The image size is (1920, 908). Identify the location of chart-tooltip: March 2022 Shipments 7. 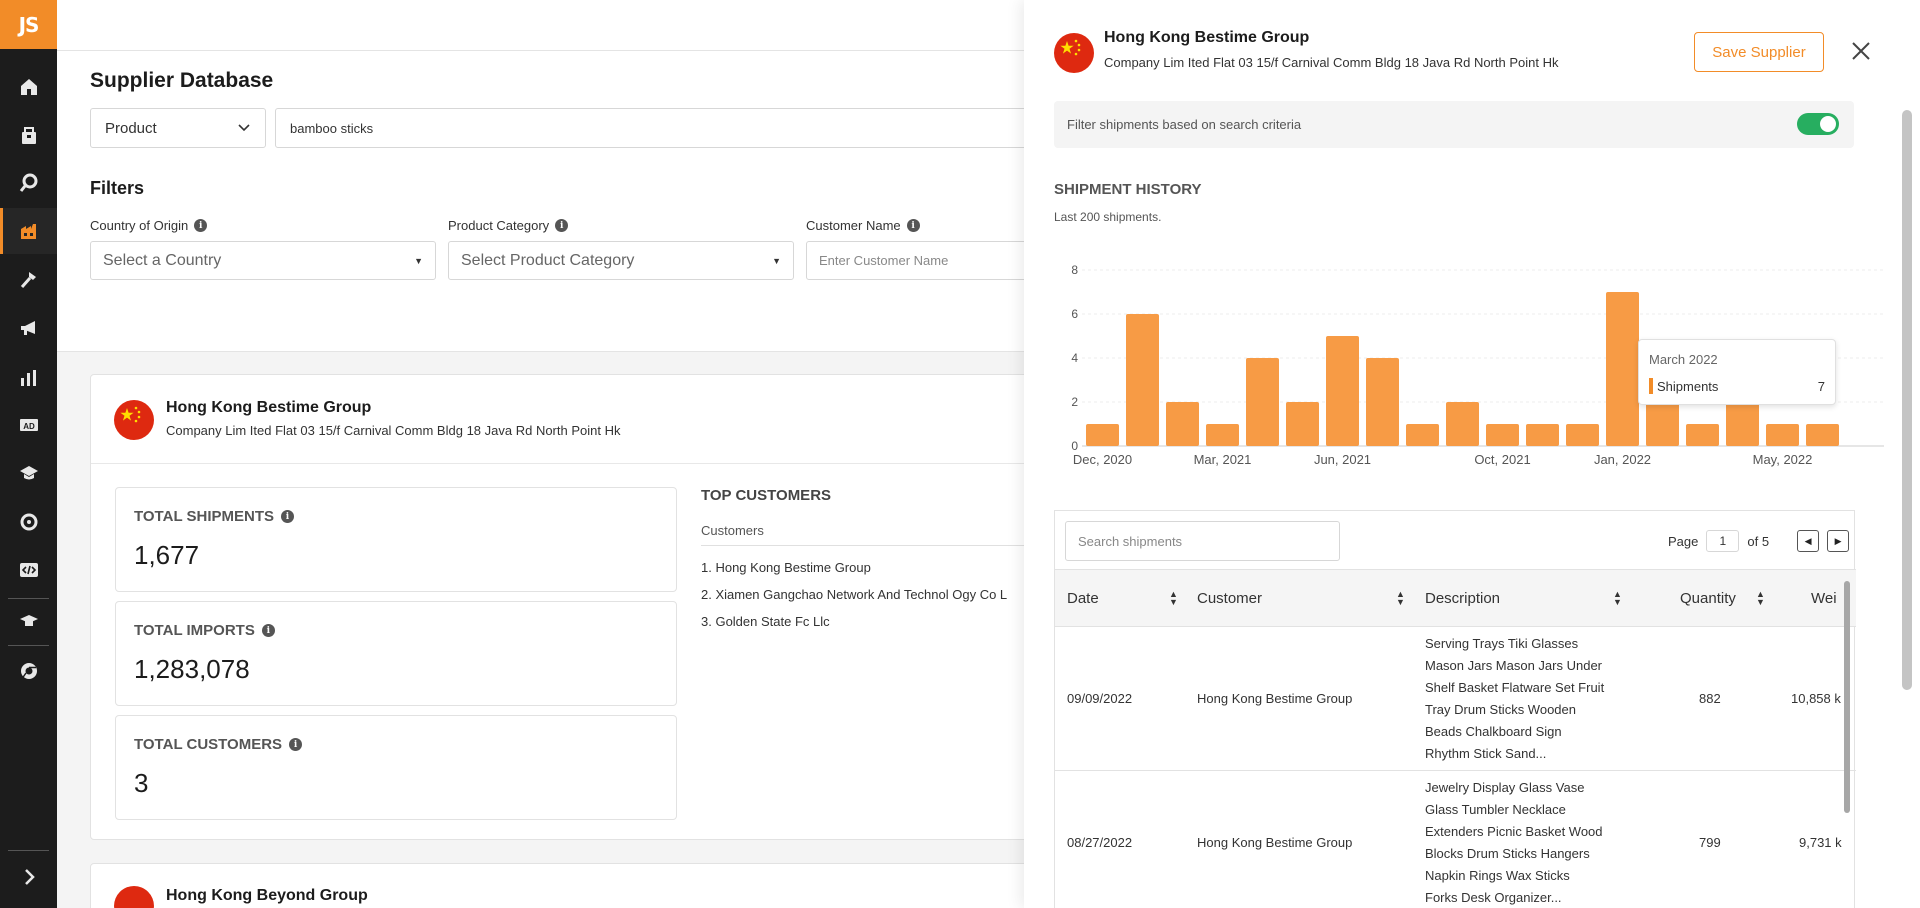
(1737, 372).